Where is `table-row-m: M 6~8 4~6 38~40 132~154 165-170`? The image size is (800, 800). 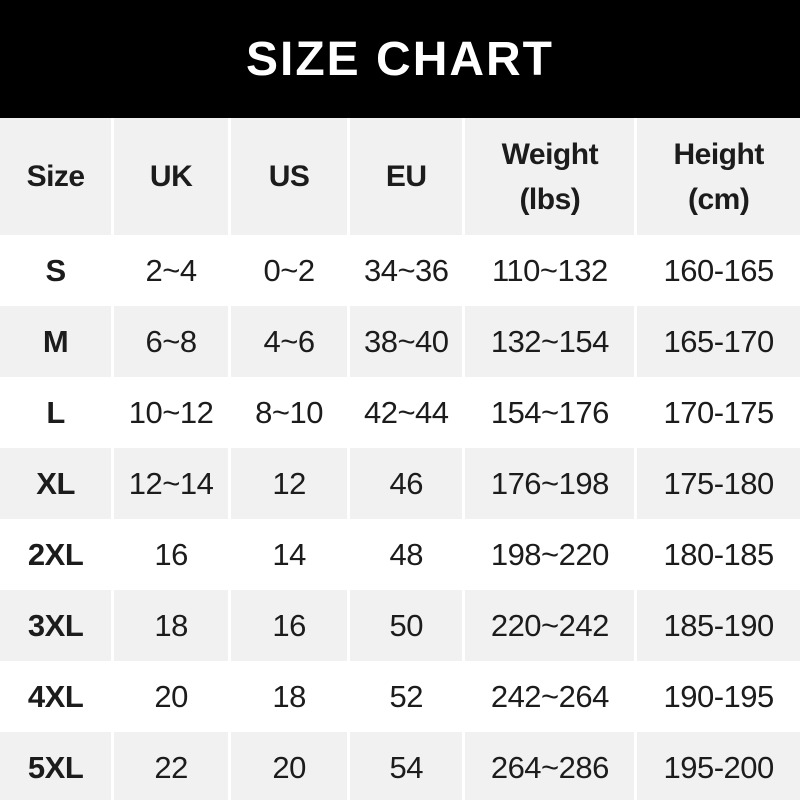 table-row-m: M 6~8 4~6 38~40 132~154 165-170 is located at coordinates (400, 341).